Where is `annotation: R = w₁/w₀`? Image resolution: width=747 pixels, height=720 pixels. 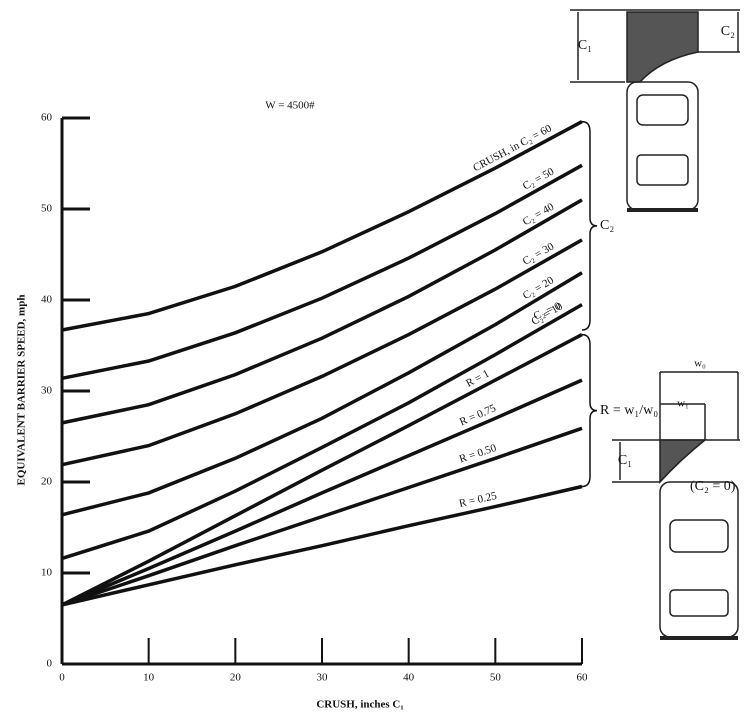 annotation: R = w₁/w₀ is located at coordinates (629, 410).